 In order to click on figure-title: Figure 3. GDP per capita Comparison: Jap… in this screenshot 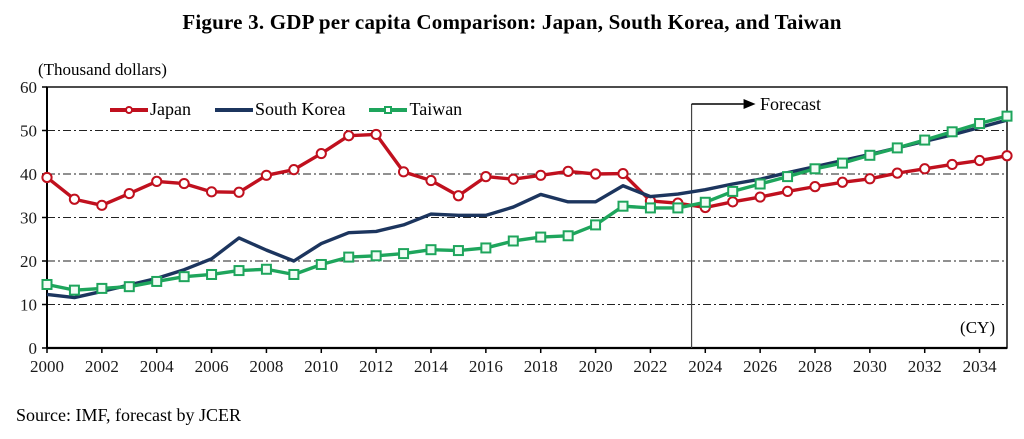, I will do `click(512, 22)`.